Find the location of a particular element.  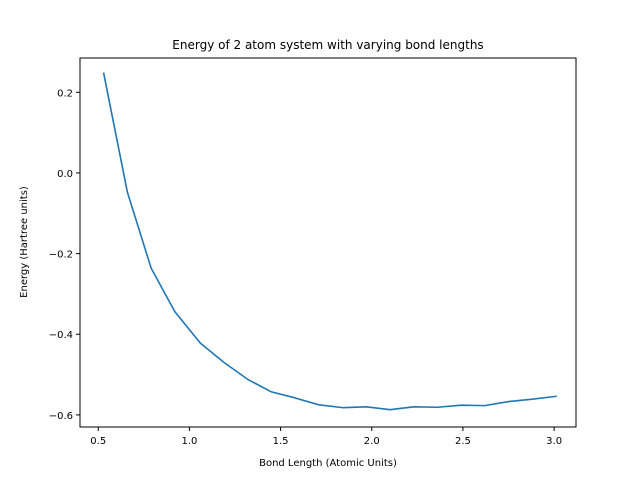

x-tick-label: 1.5 is located at coordinates (281, 441).